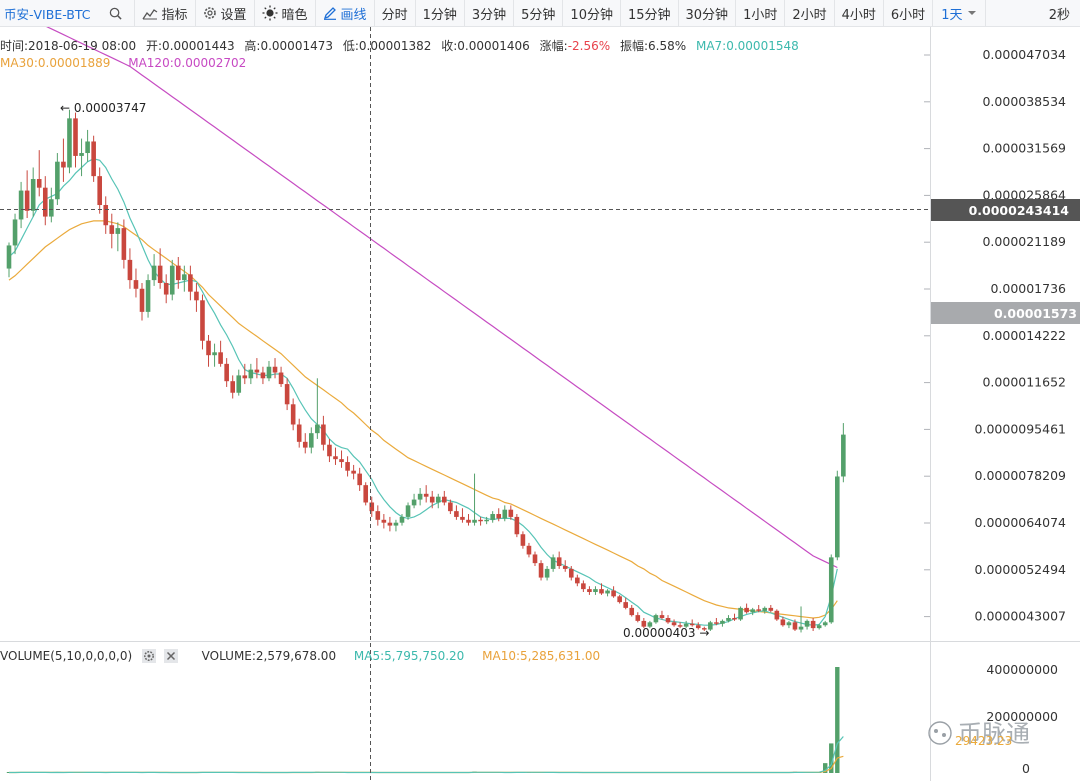 Image resolution: width=1080 pixels, height=781 pixels. I want to click on volume-bar, so click(837, 720).